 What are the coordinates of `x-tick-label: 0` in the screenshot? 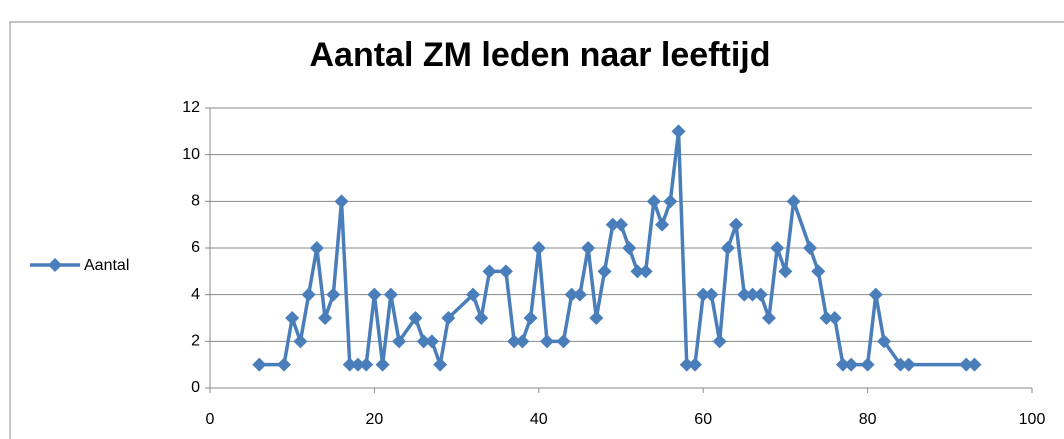 It's located at (210, 419).